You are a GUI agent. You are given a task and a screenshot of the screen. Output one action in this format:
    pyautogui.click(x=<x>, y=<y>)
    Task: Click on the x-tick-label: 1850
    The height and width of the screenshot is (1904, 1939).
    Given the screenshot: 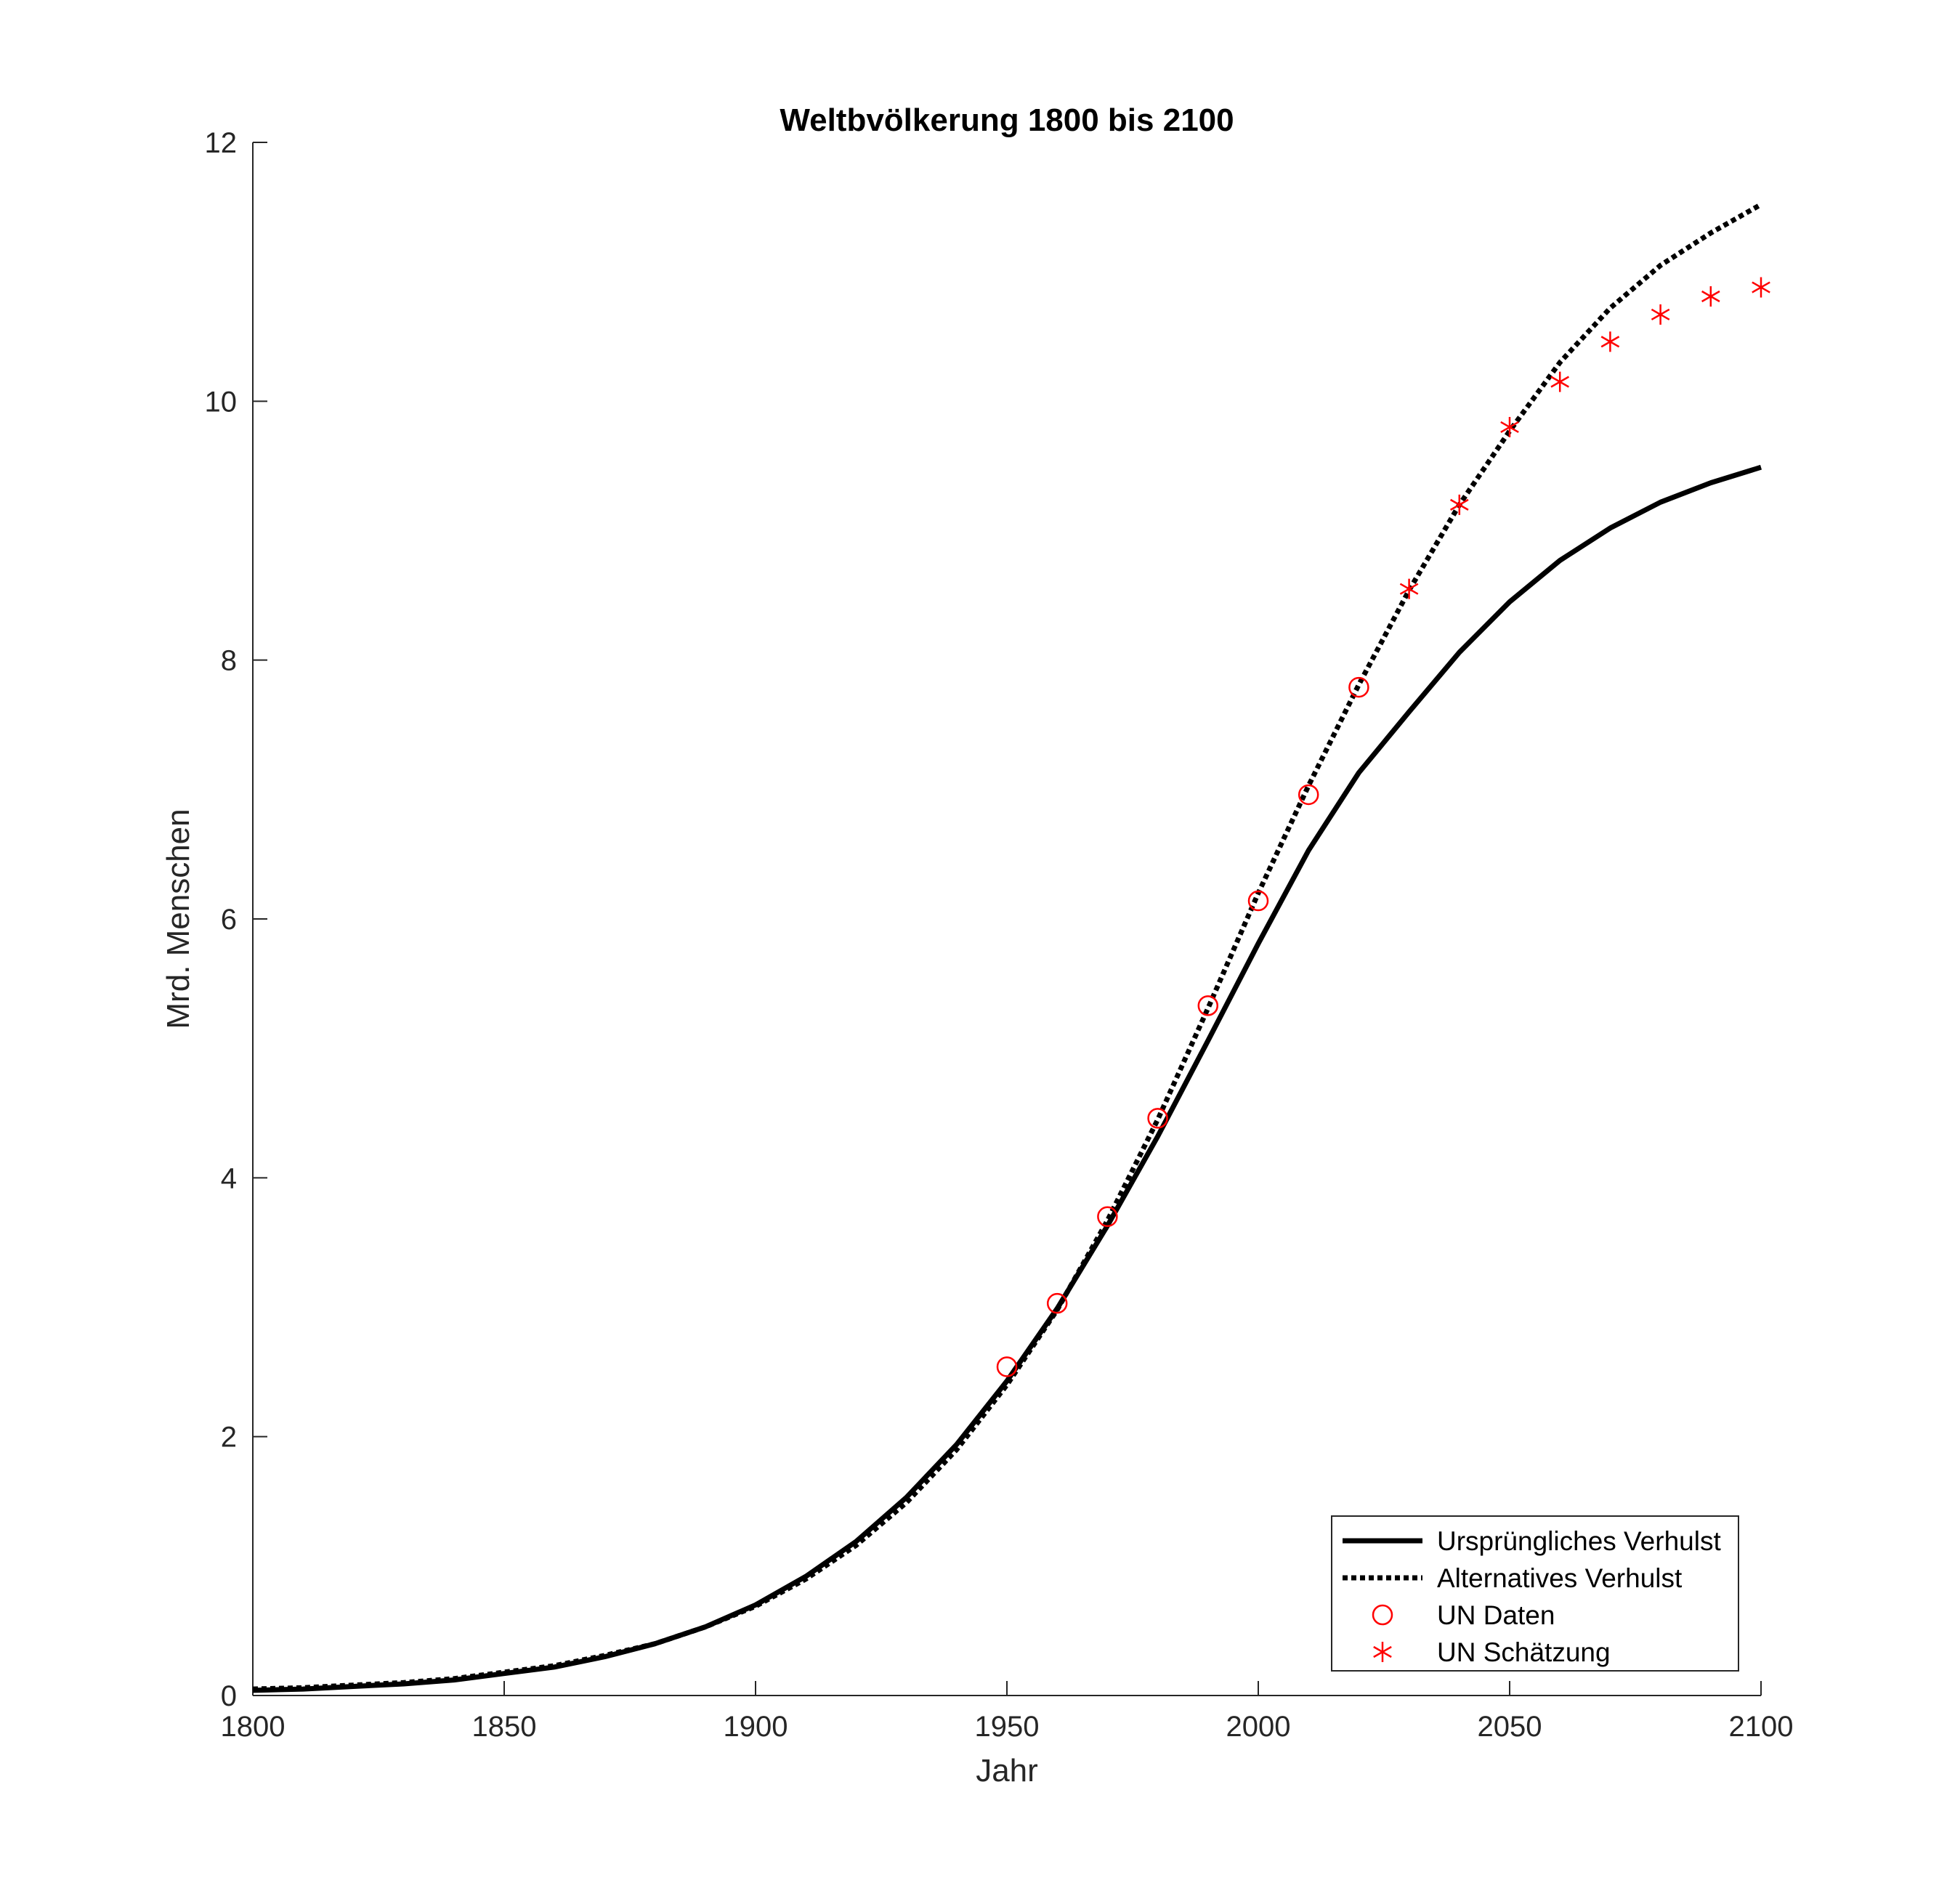 What is the action you would take?
    pyautogui.click(x=504, y=1727)
    